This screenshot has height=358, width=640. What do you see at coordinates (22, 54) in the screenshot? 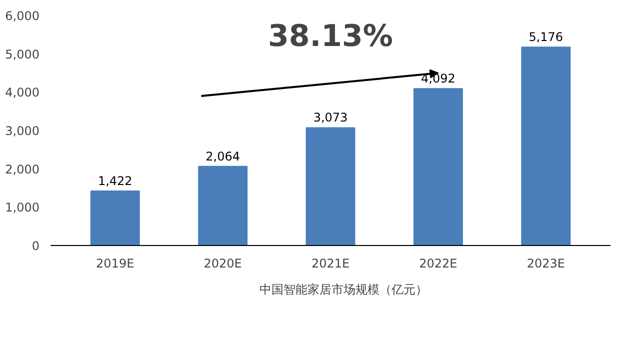
I see `y-tick-label: 5,000` at bounding box center [22, 54].